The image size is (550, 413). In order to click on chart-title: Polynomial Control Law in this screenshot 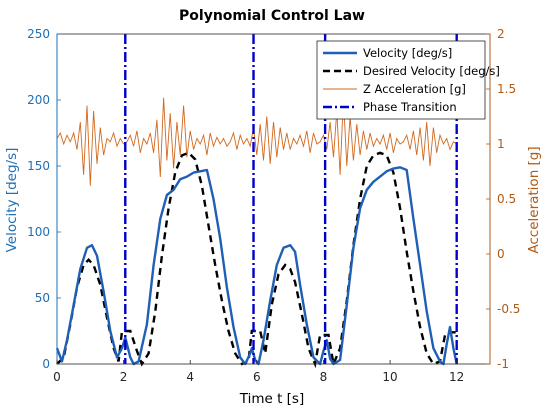, I will do `click(272, 16)`.